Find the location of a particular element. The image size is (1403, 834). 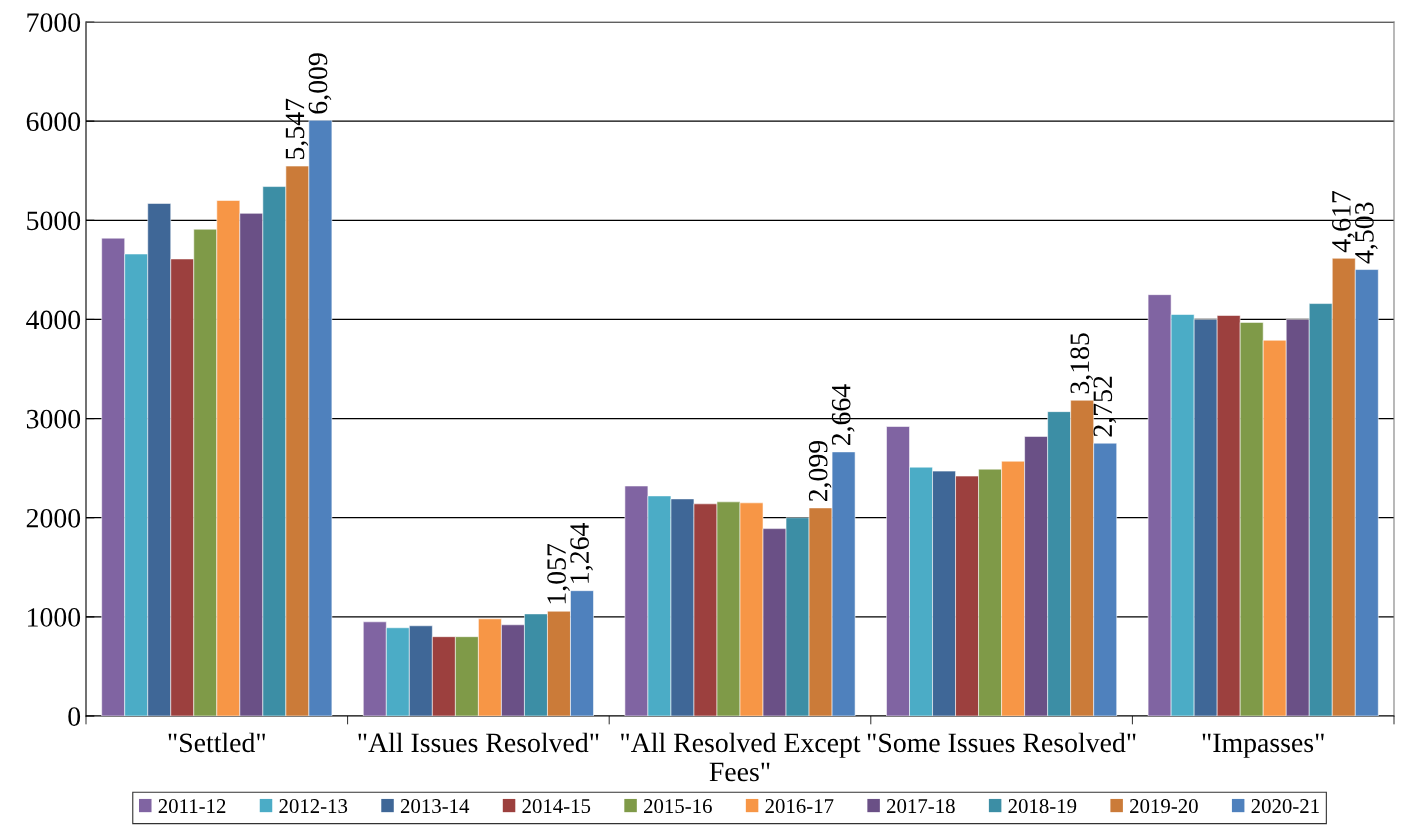

data-label: 3,185 is located at coordinates (1082, 363).